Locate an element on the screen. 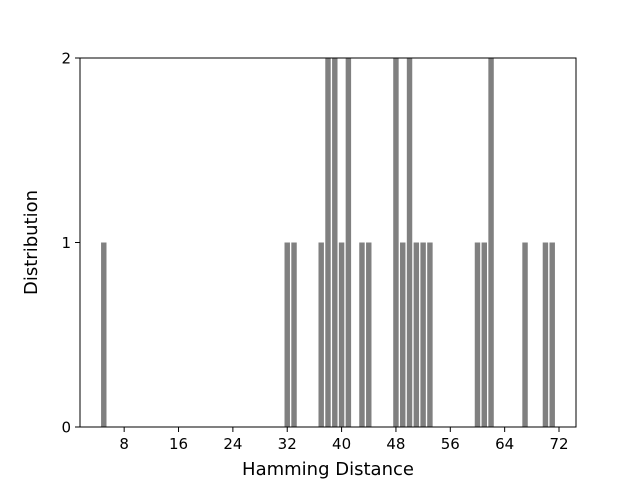 The height and width of the screenshot is (484, 640). y-tick-label: 0 is located at coordinates (66, 428).